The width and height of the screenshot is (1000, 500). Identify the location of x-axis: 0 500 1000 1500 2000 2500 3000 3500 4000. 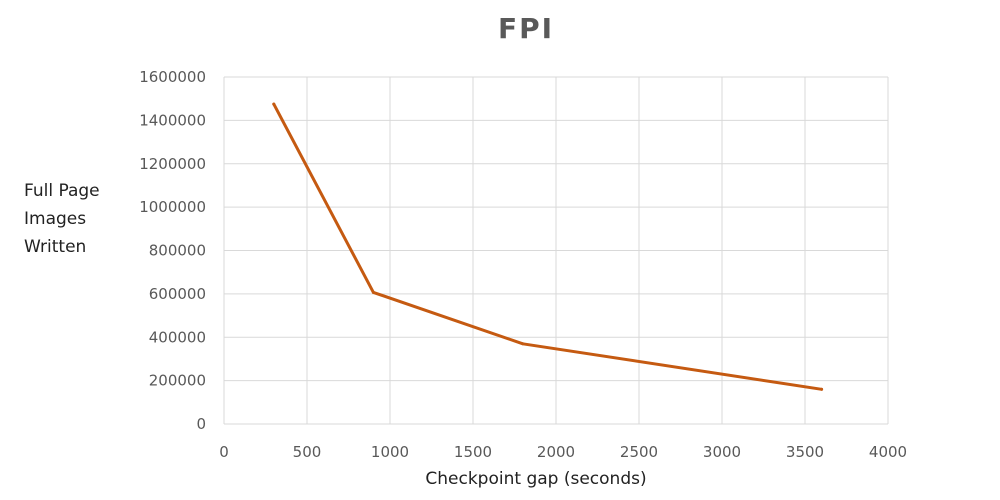
(563, 452).